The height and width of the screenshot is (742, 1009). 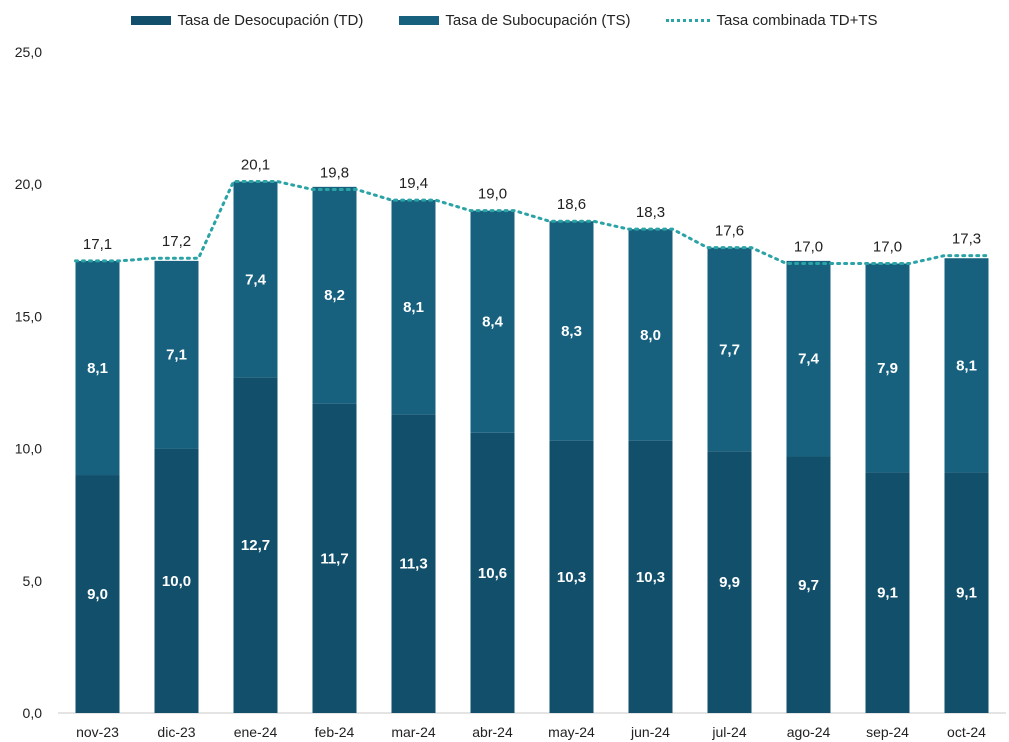 I want to click on bar-label-td: 11,7, so click(x=334, y=558).